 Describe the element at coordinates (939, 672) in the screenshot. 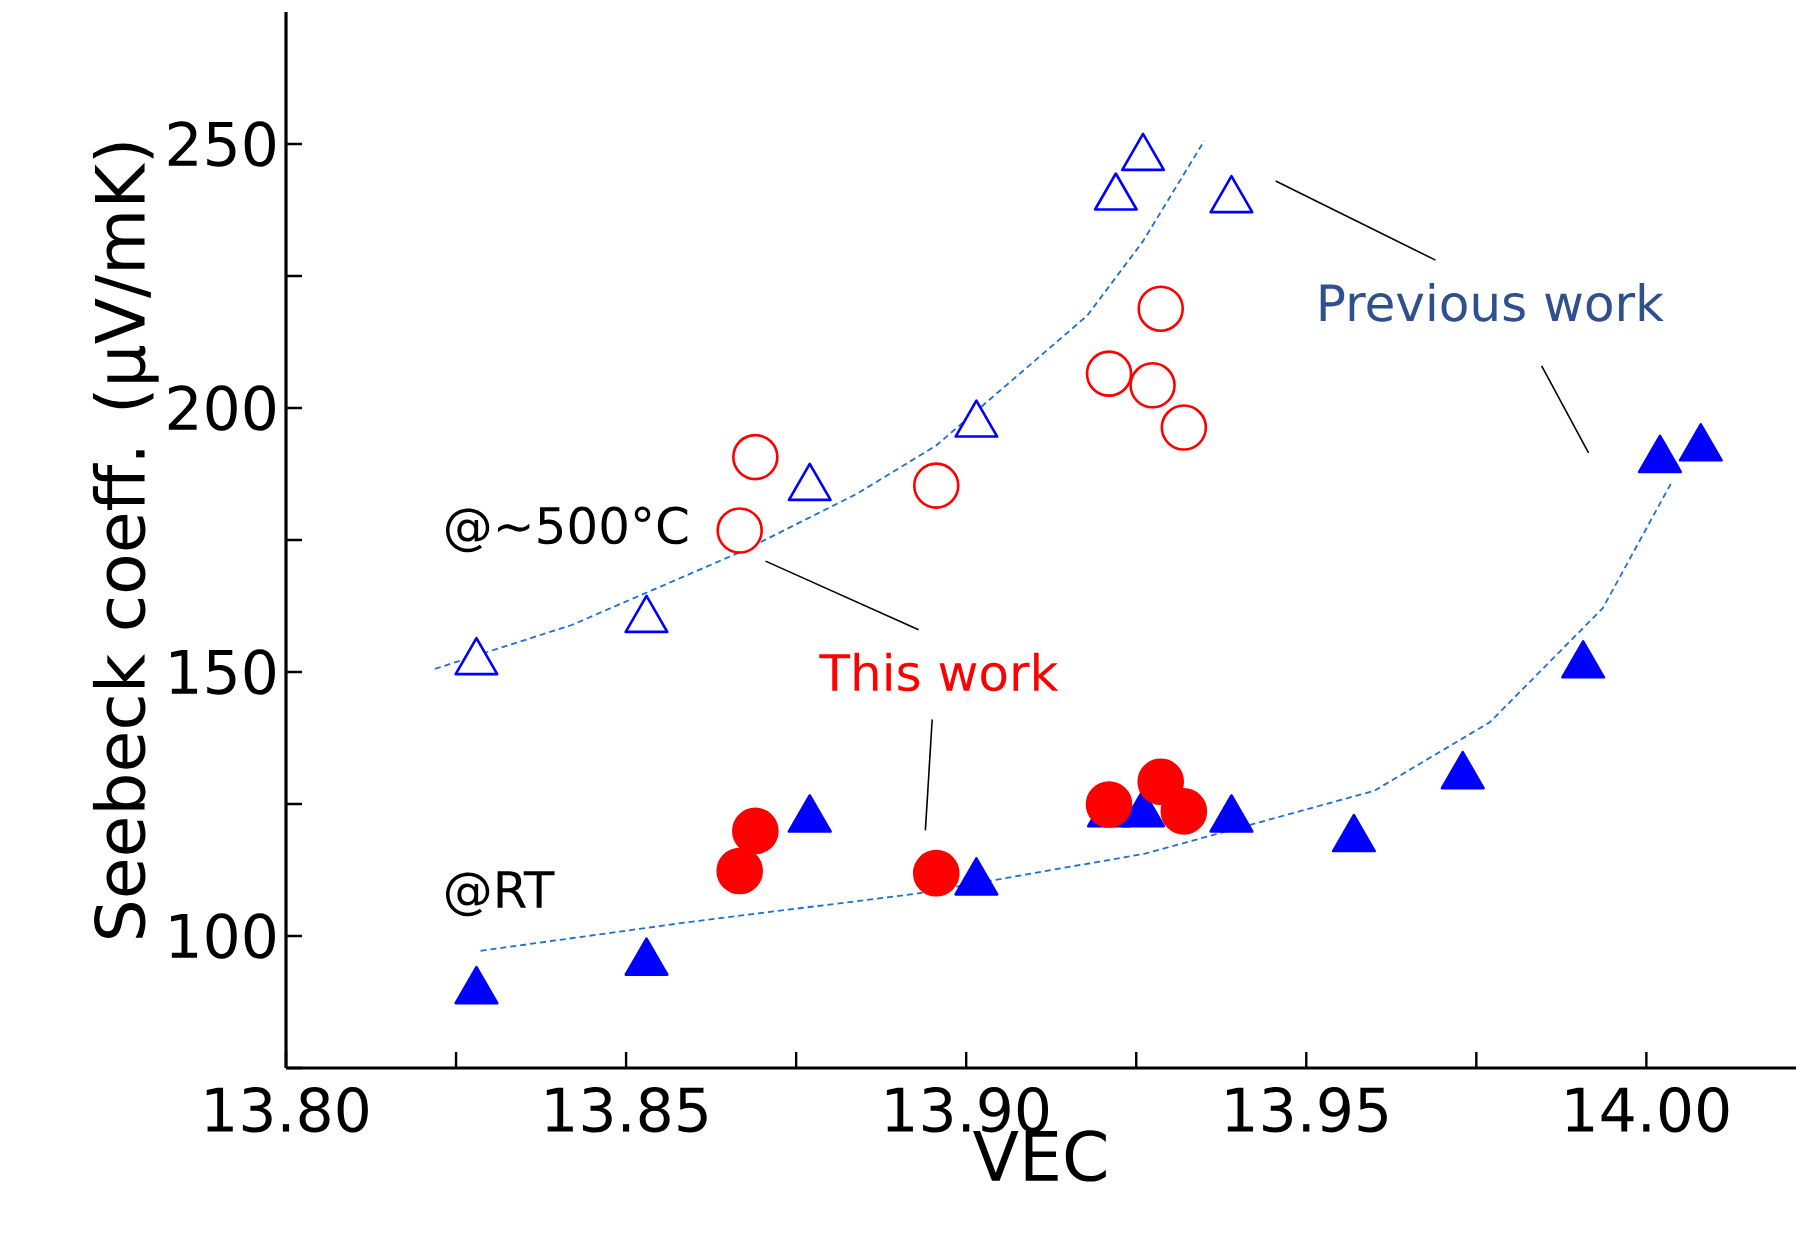

I see `annotation: This work` at that location.